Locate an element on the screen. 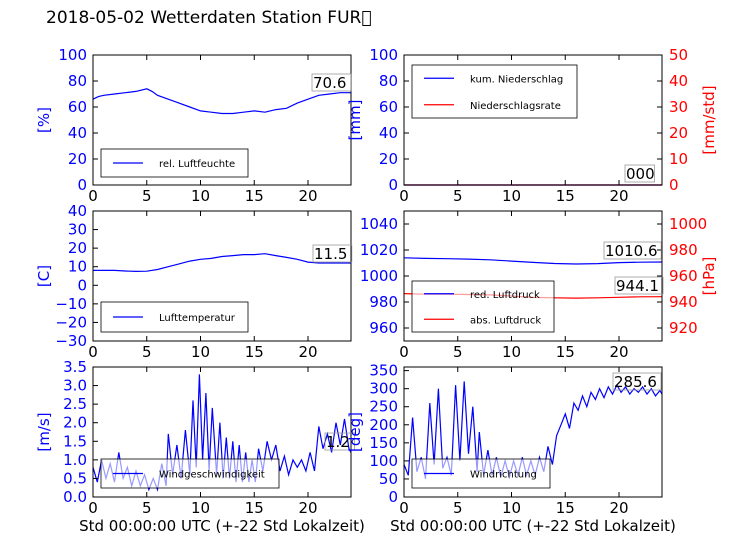 The width and height of the screenshot is (736, 552). y2-tick-label: 0 is located at coordinates (674, 185).